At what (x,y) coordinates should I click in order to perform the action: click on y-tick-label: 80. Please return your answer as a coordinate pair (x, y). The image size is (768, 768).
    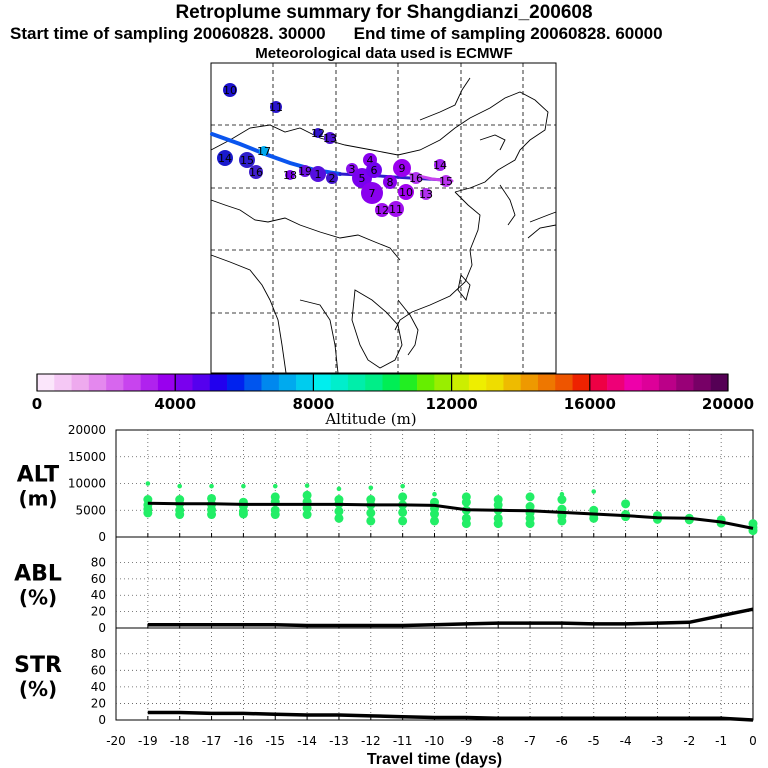
    Looking at the image, I should click on (98, 654).